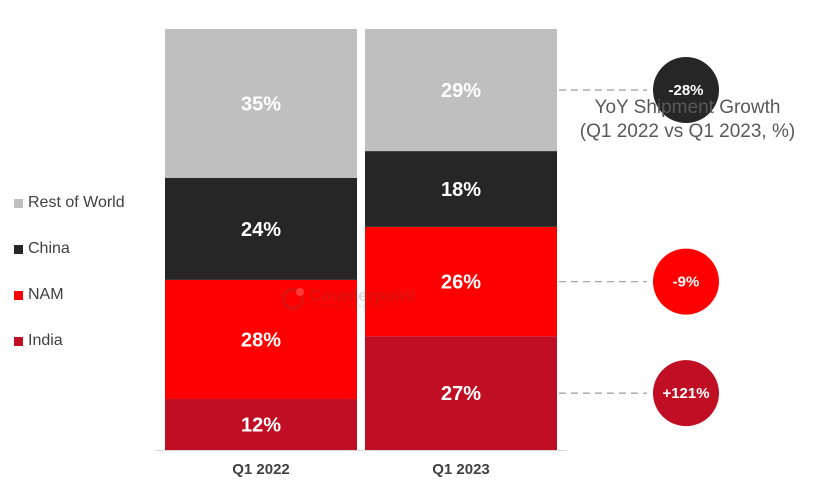 The width and height of the screenshot is (823, 503). I want to click on data-label-india-q1-2023: 27%, so click(461, 394).